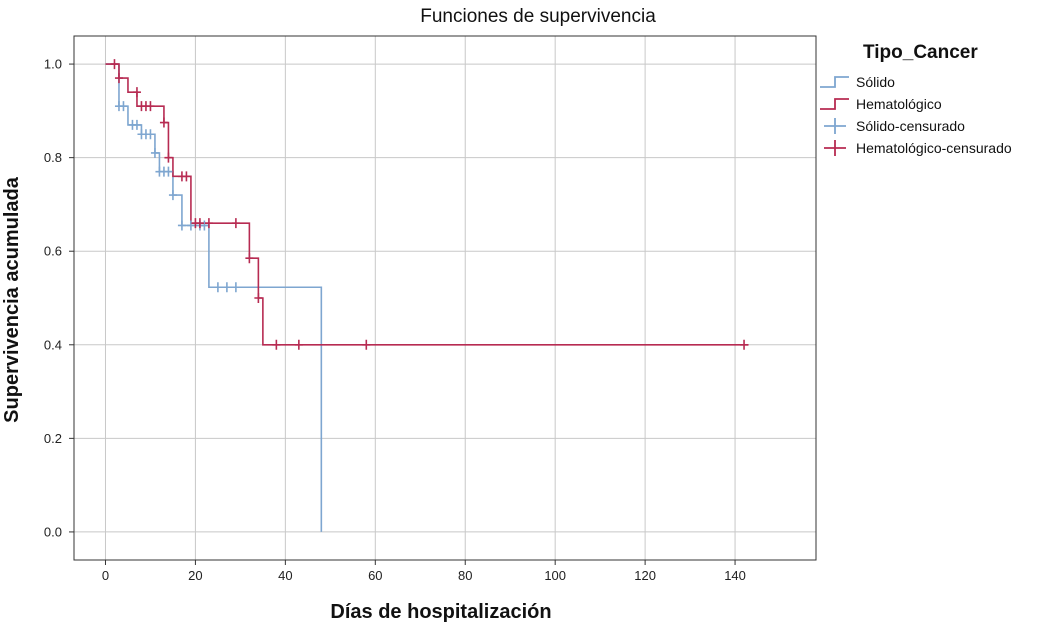  I want to click on x-tick-label: 40, so click(285, 575).